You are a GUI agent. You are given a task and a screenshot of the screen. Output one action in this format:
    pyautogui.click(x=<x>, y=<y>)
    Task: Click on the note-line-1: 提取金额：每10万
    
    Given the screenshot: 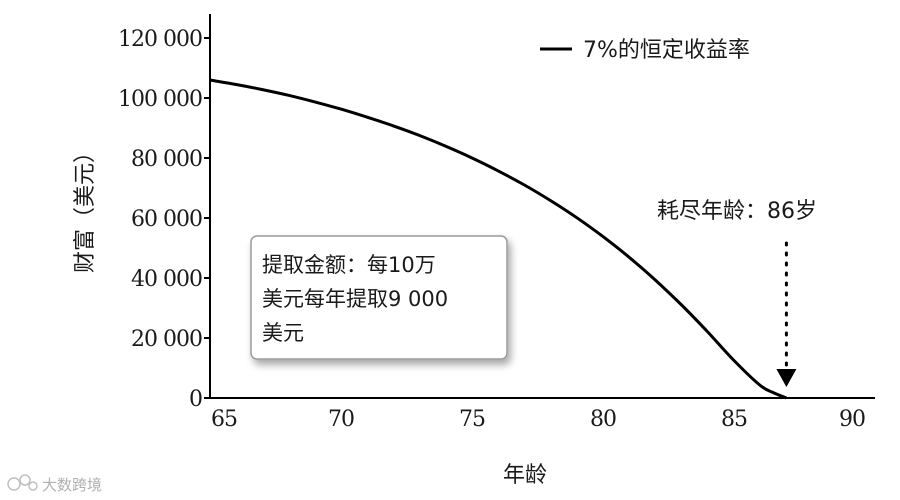 What is the action you would take?
    pyautogui.click(x=349, y=265)
    